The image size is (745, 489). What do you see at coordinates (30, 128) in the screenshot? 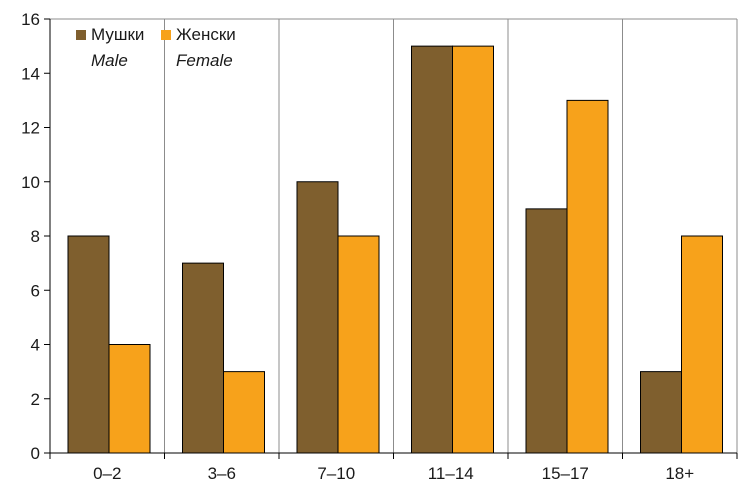
I see `y-tick-label-6: 12` at bounding box center [30, 128].